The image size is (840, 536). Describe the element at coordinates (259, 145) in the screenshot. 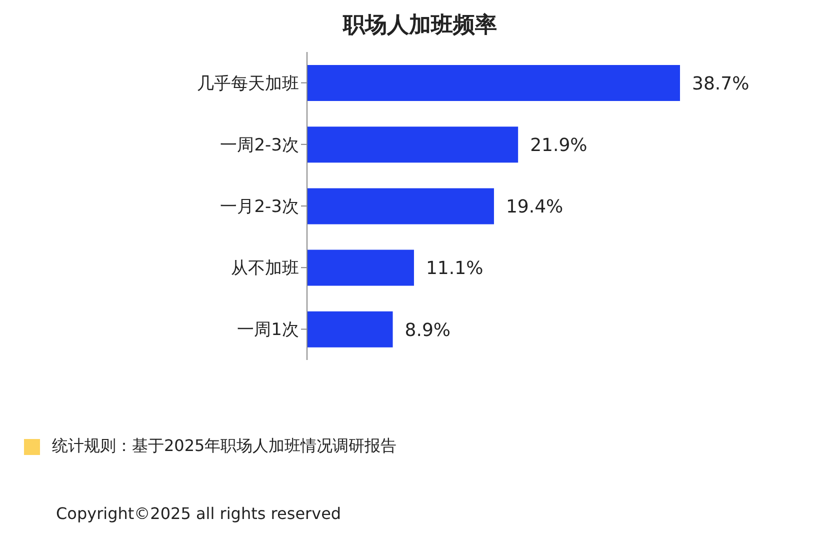

I see `y-tick-label: 一周2-3次` at that location.